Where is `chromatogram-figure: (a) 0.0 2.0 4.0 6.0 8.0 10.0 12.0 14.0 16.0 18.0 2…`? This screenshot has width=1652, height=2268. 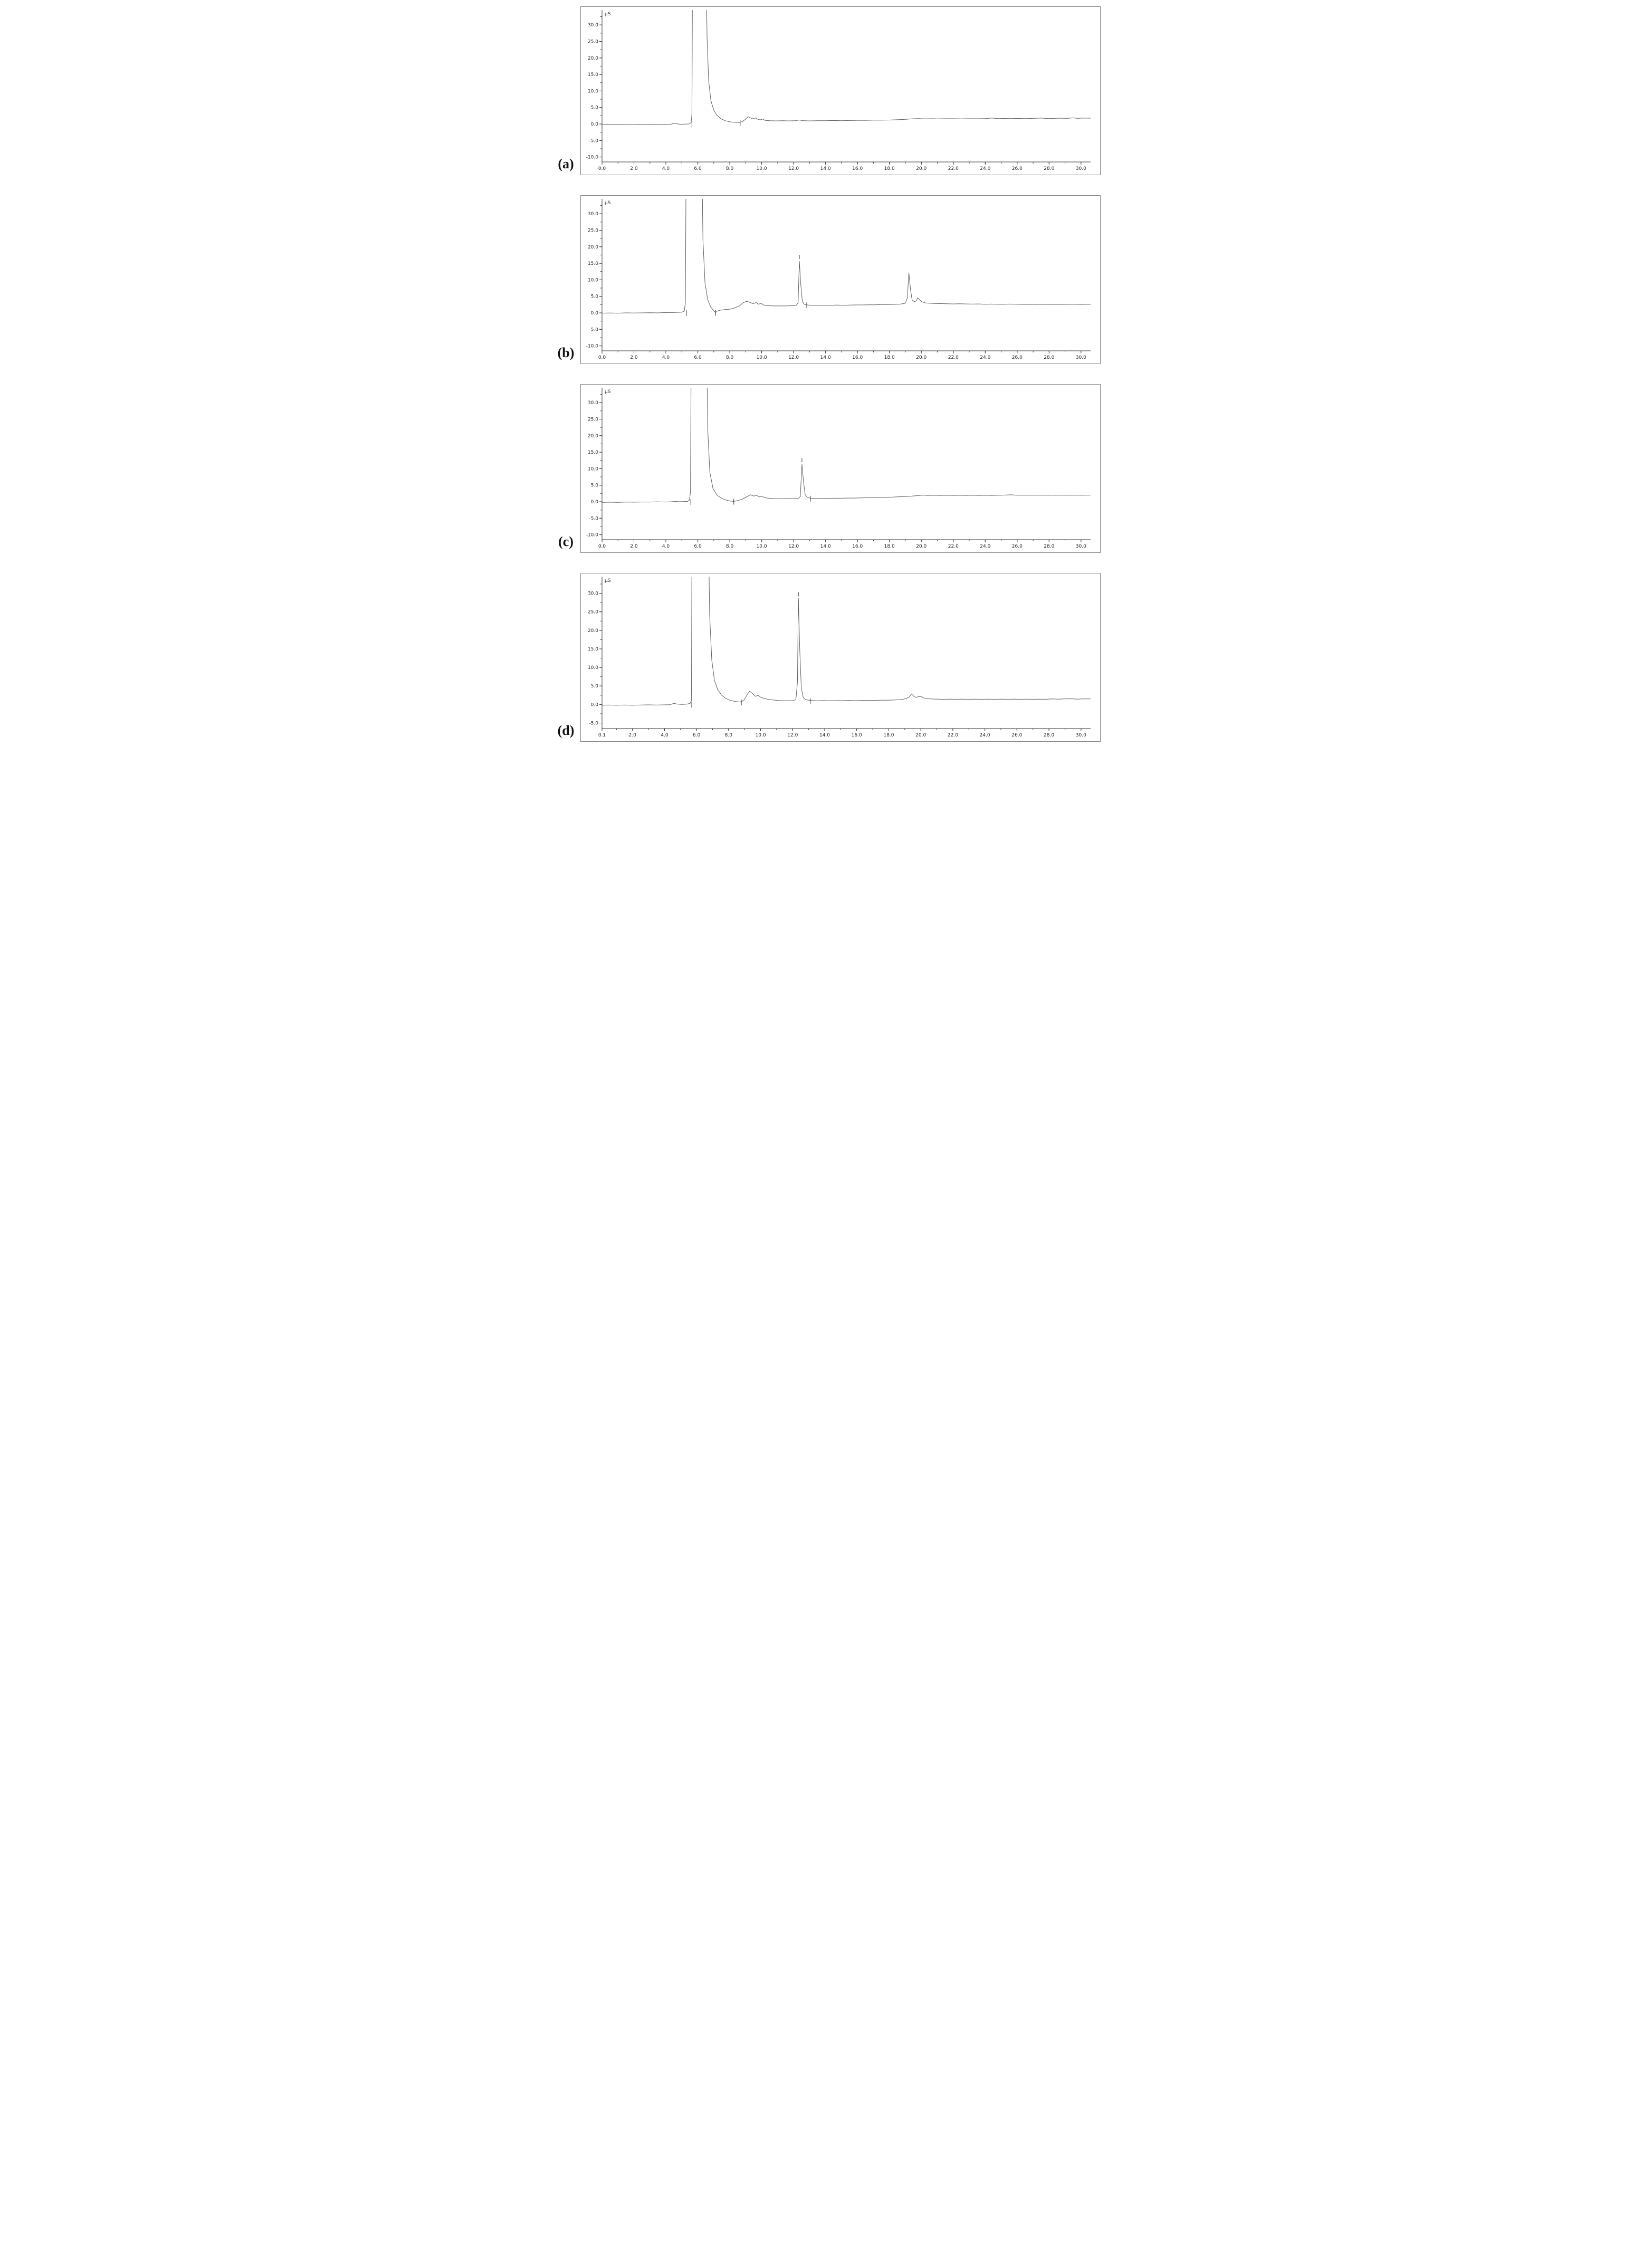 chromatogram-figure: (a) 0.0 2.0 4.0 6.0 8.0 10.0 12.0 14.0 16.0 18.0 2… is located at coordinates (826, 374).